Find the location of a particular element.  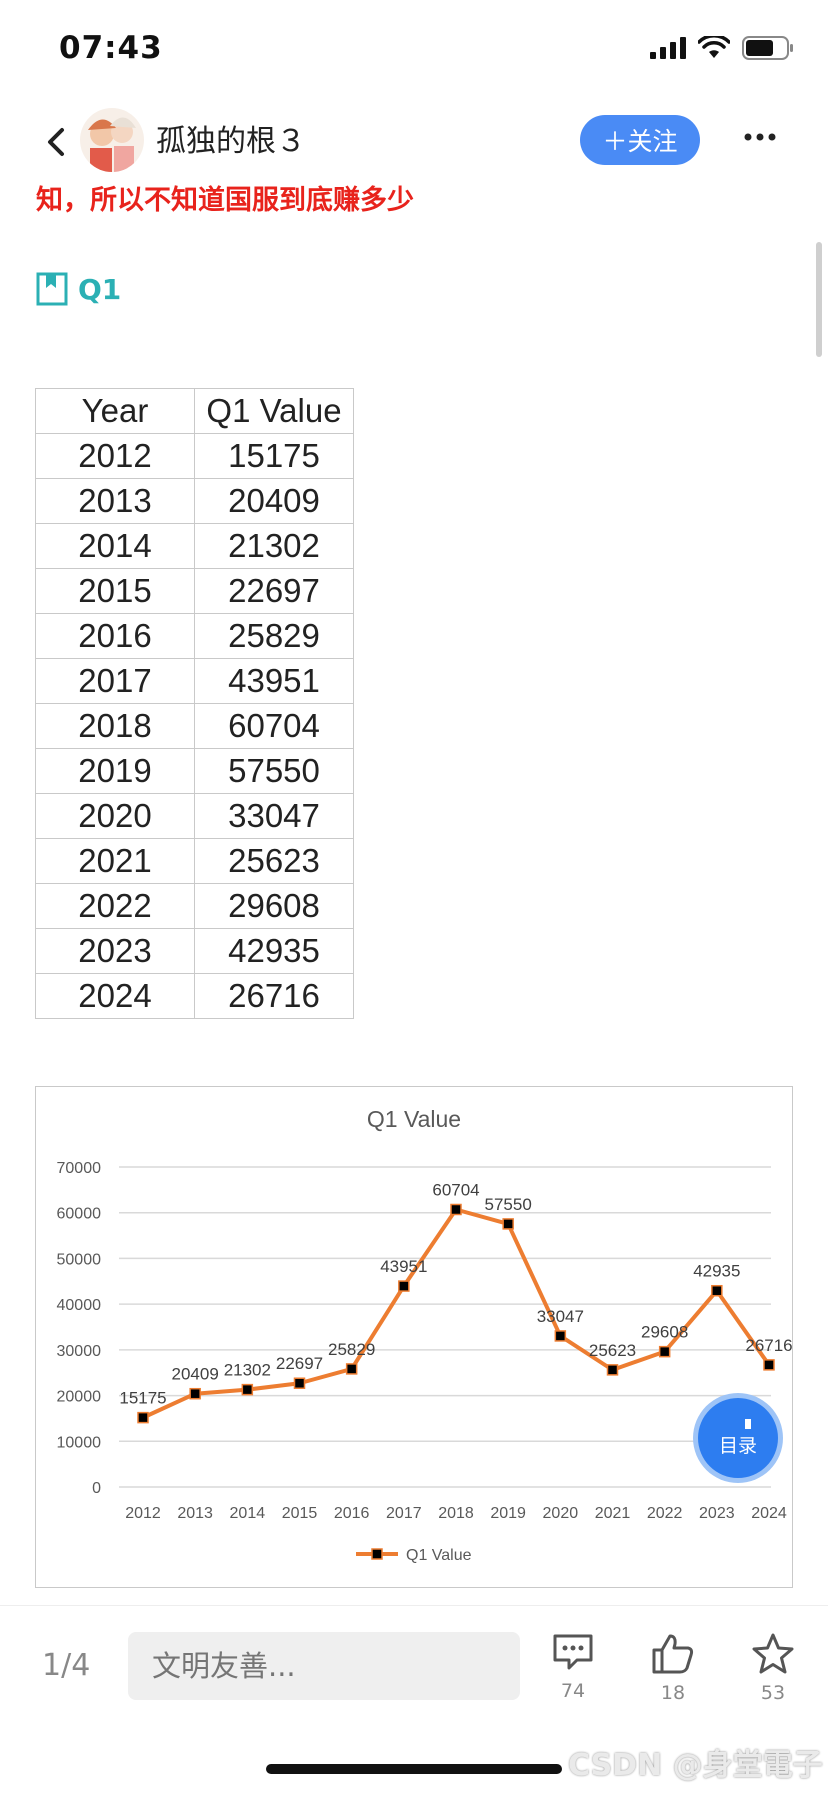

table-row: 2023 42935 is located at coordinates (194, 951).